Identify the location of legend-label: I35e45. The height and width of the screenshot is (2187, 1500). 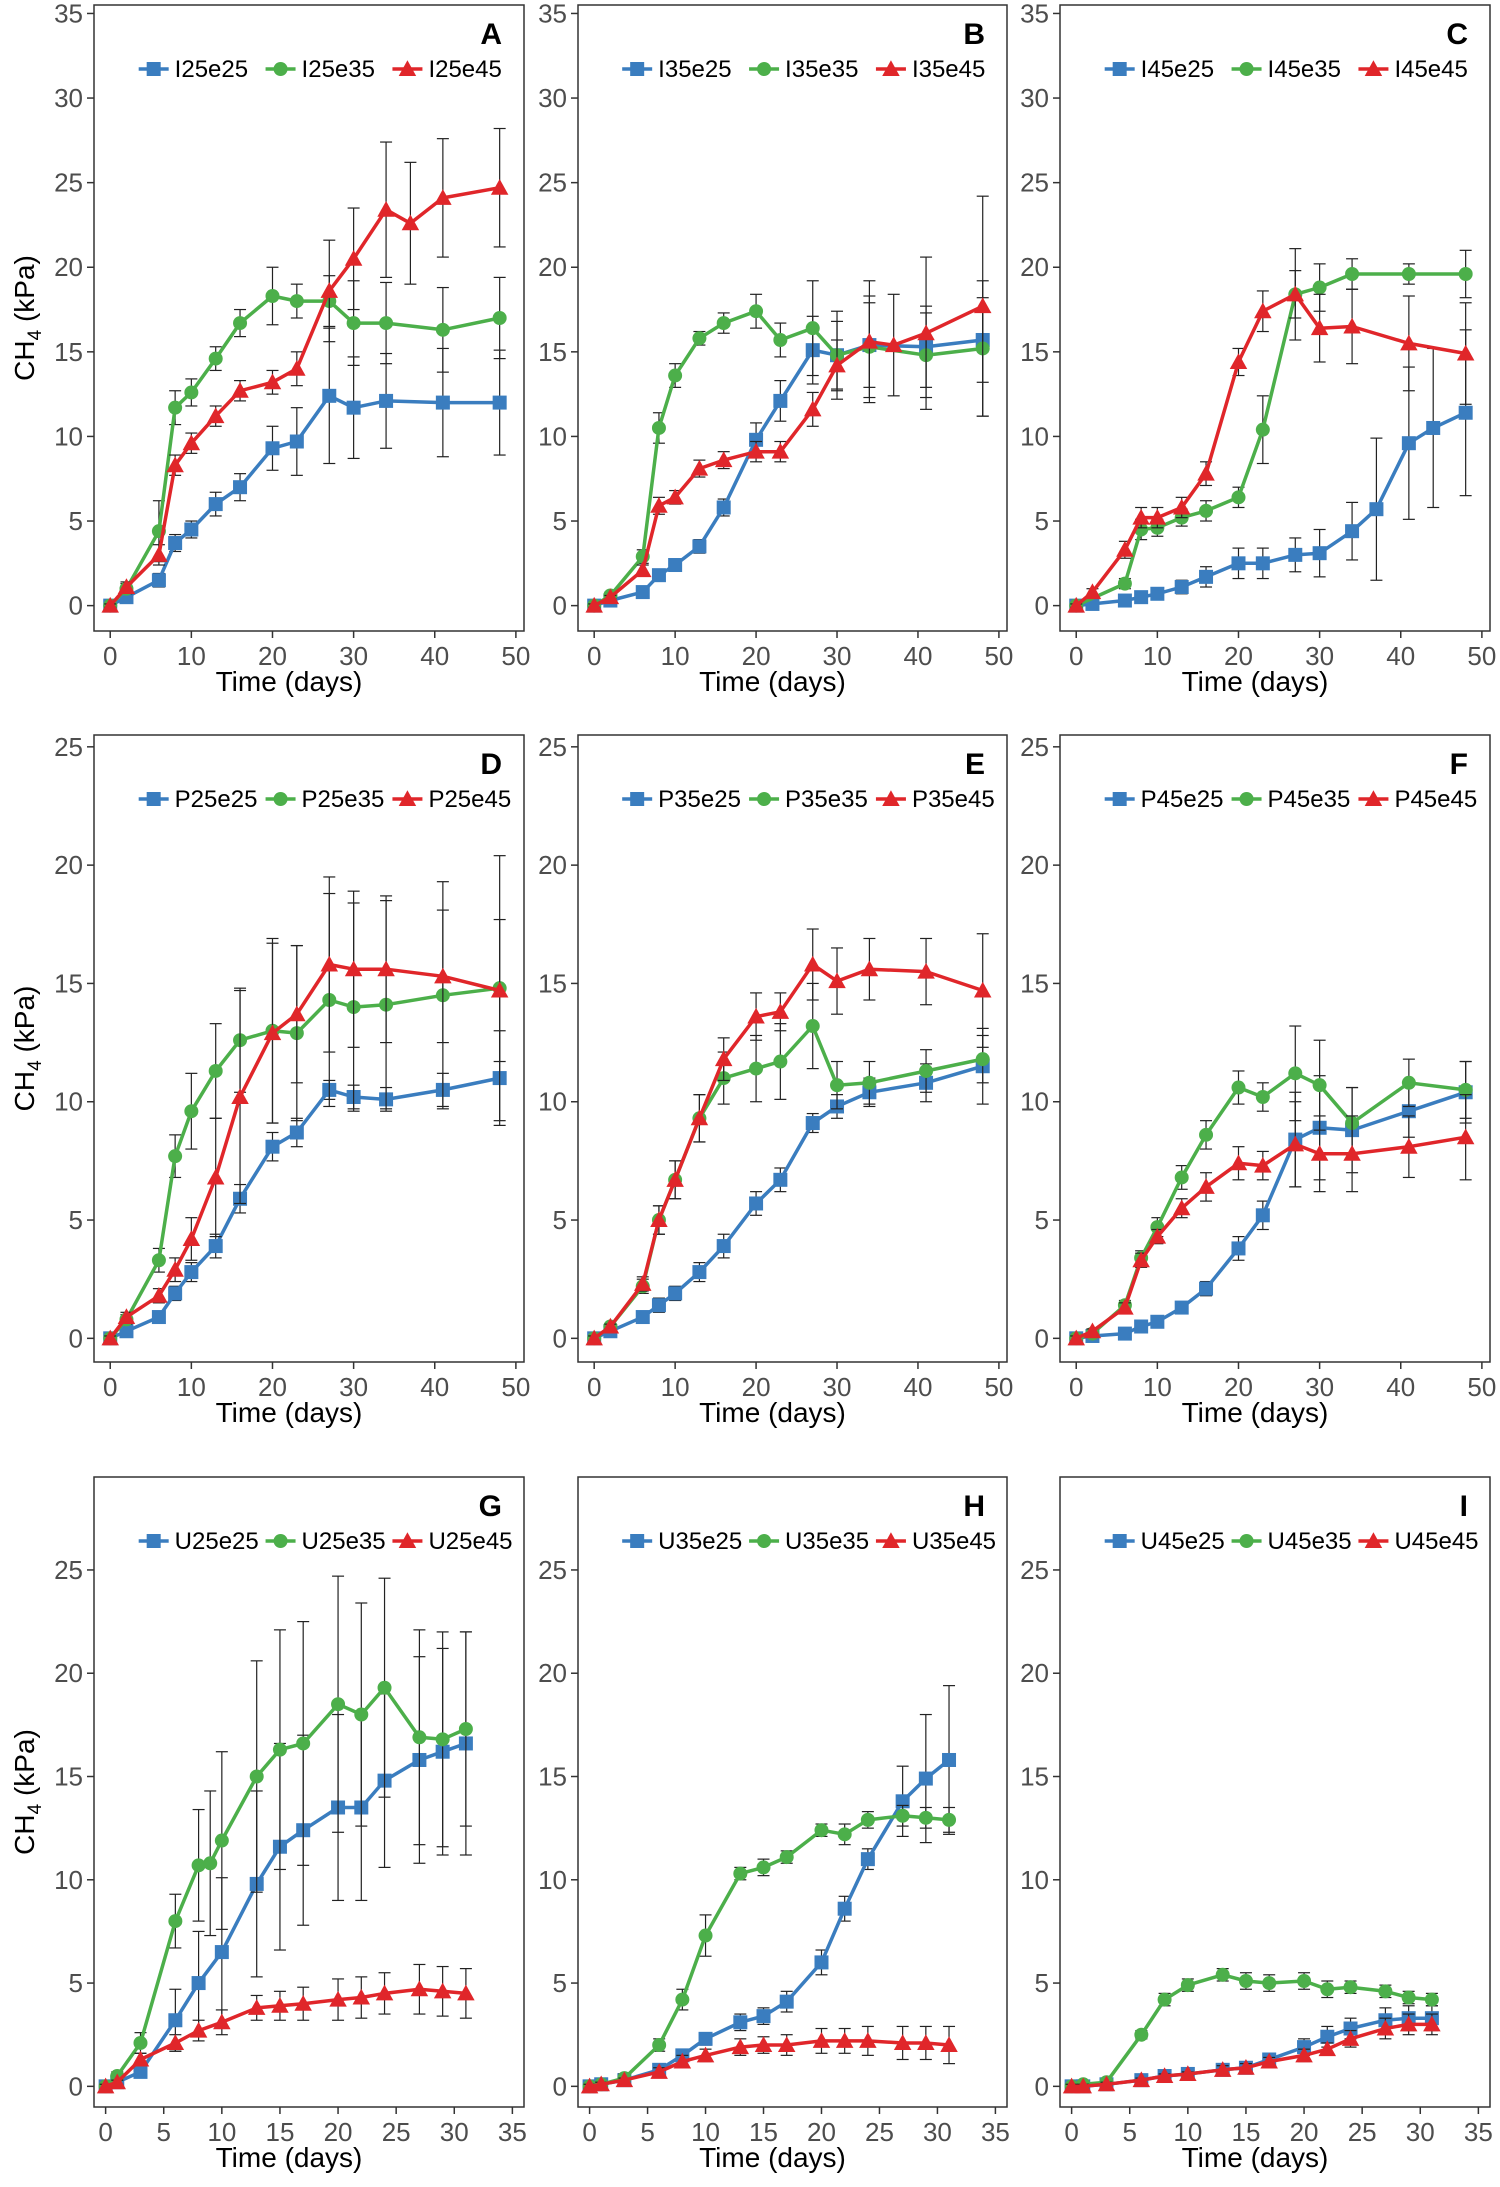
(948, 69).